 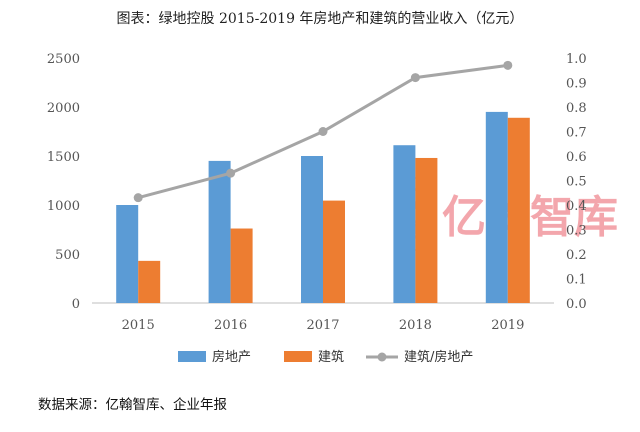 What do you see at coordinates (507, 325) in the screenshot?
I see `x-tick-label: 2019` at bounding box center [507, 325].